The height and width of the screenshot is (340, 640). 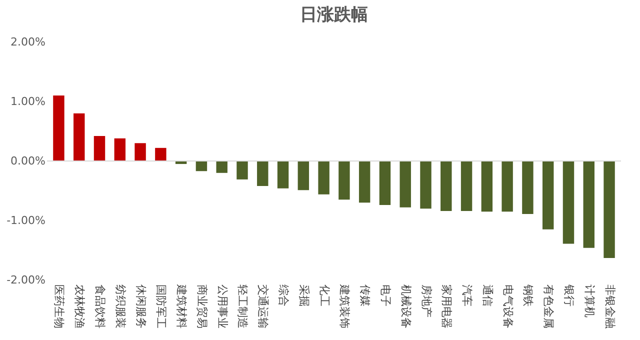 What do you see at coordinates (222, 306) in the screenshot?
I see `x-tick-label: 公用事业` at bounding box center [222, 306].